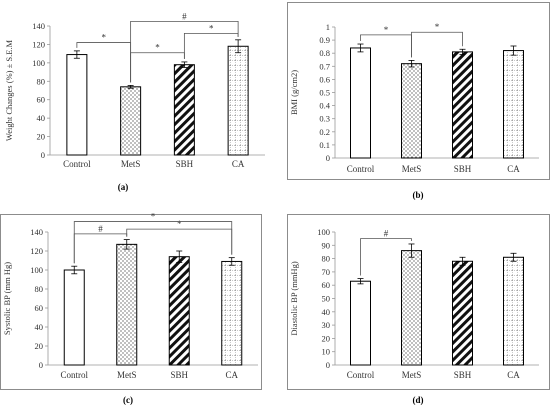  I want to click on y-tick-label: 0.1, so click(324, 145).